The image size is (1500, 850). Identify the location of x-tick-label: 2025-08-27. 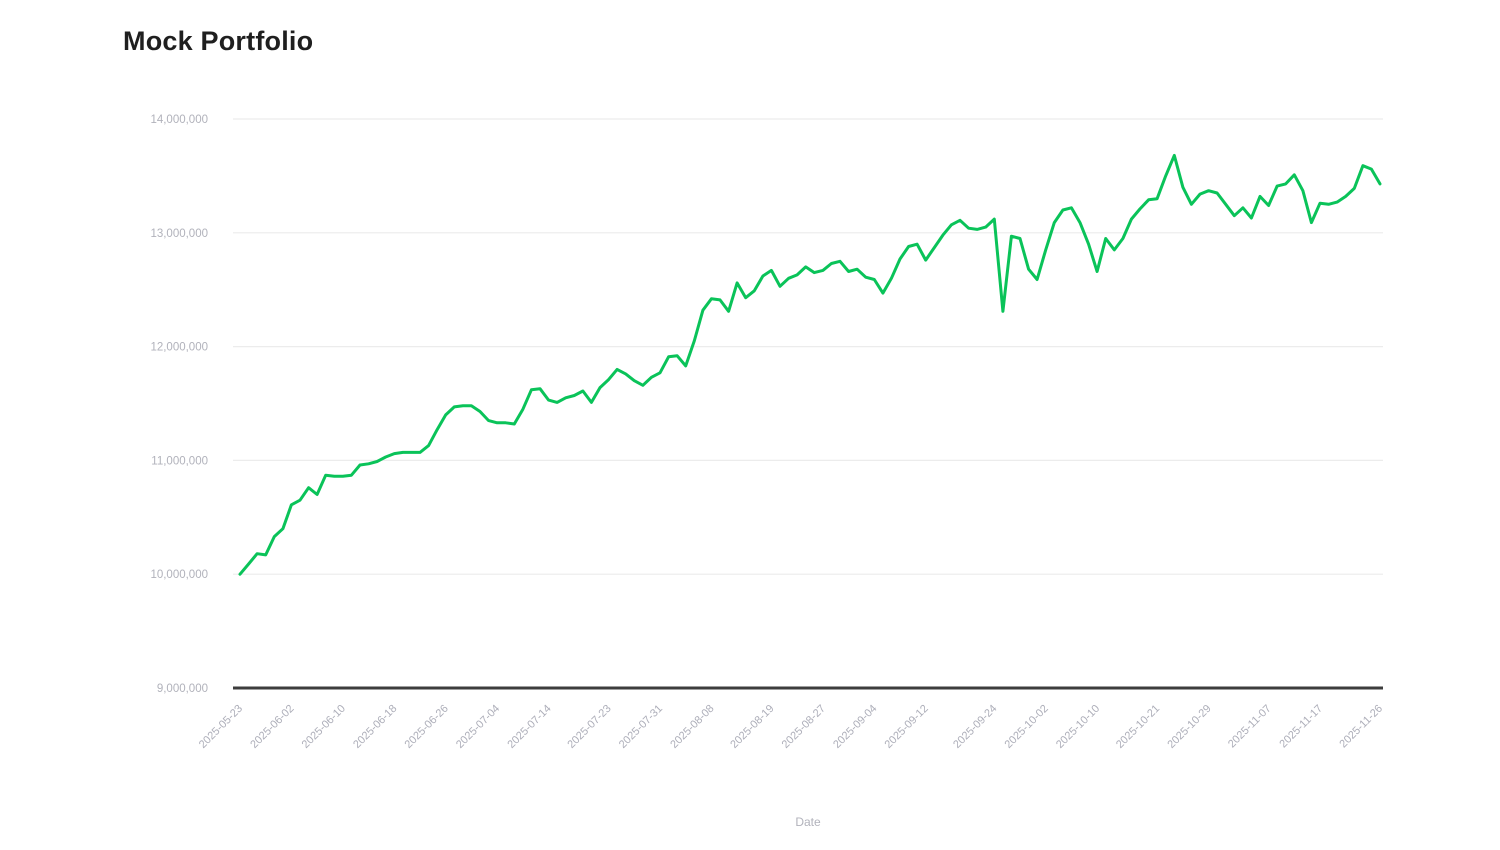
(804, 727).